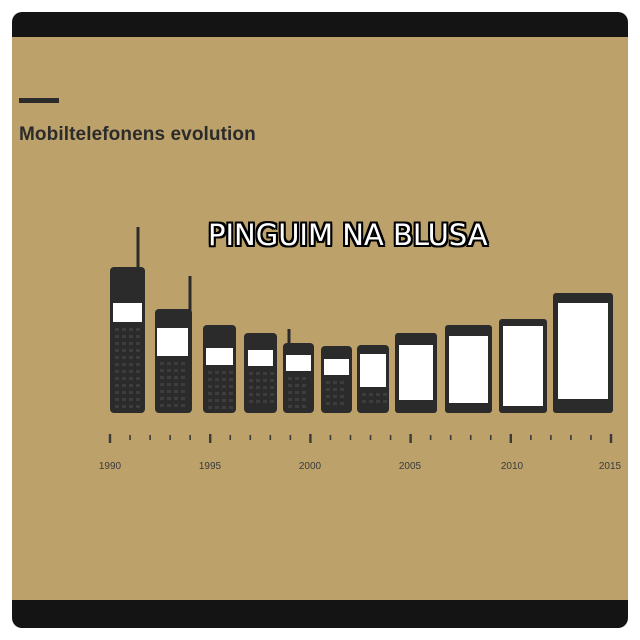  I want to click on phone-body, so click(219, 369).